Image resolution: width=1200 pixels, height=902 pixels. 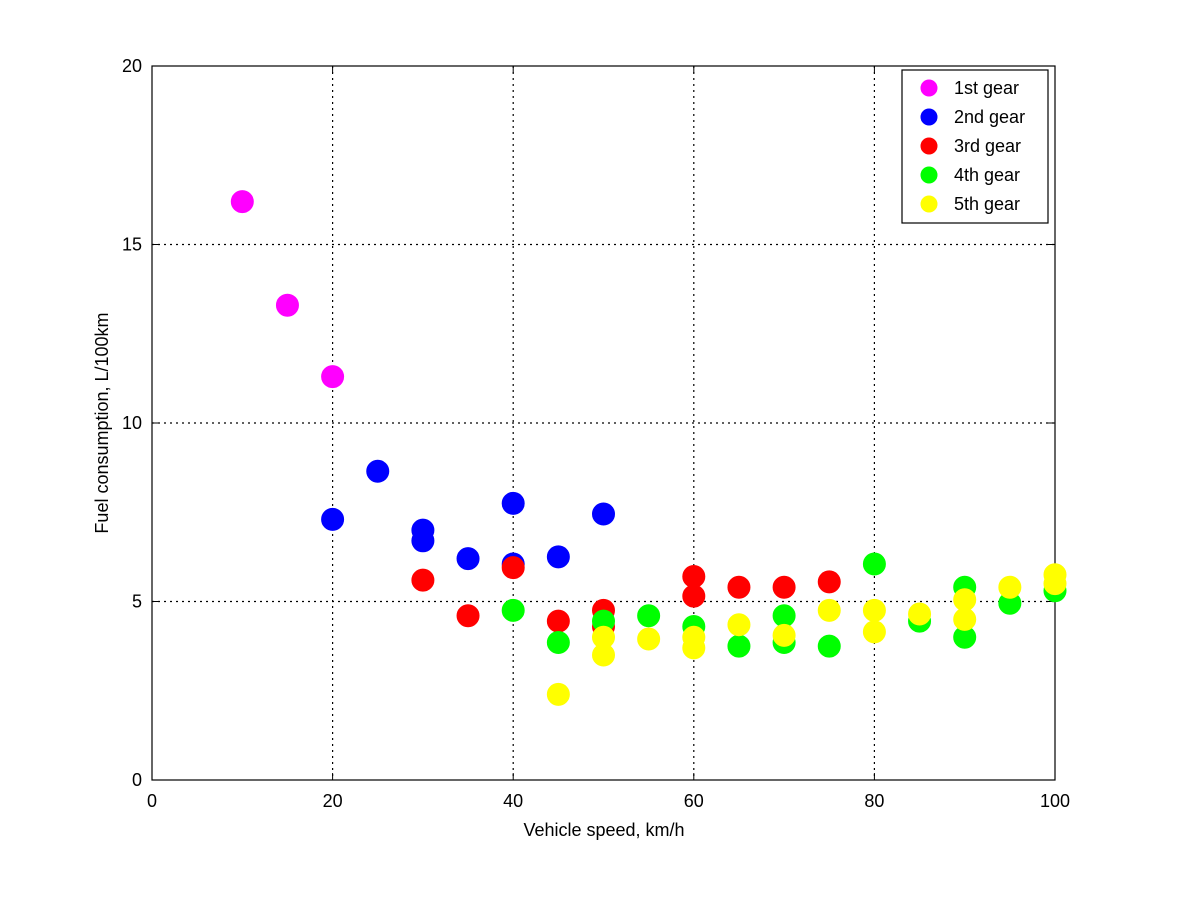 I want to click on y-tick-label: 15, so click(x=132, y=245).